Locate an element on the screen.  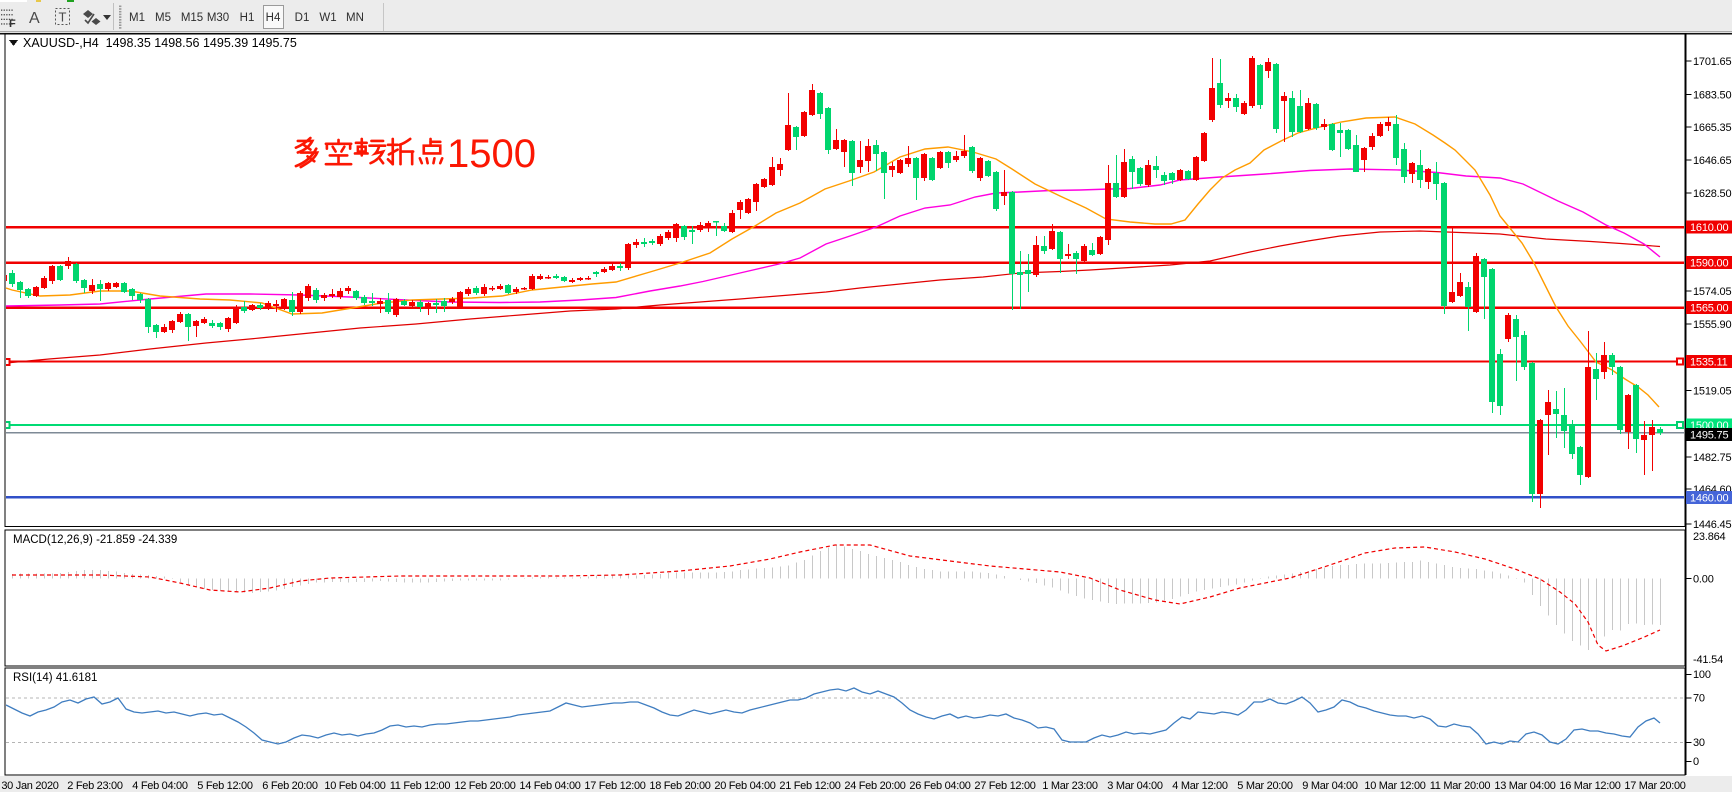
svg-text: 1701.65 is located at coordinates (1712, 62).